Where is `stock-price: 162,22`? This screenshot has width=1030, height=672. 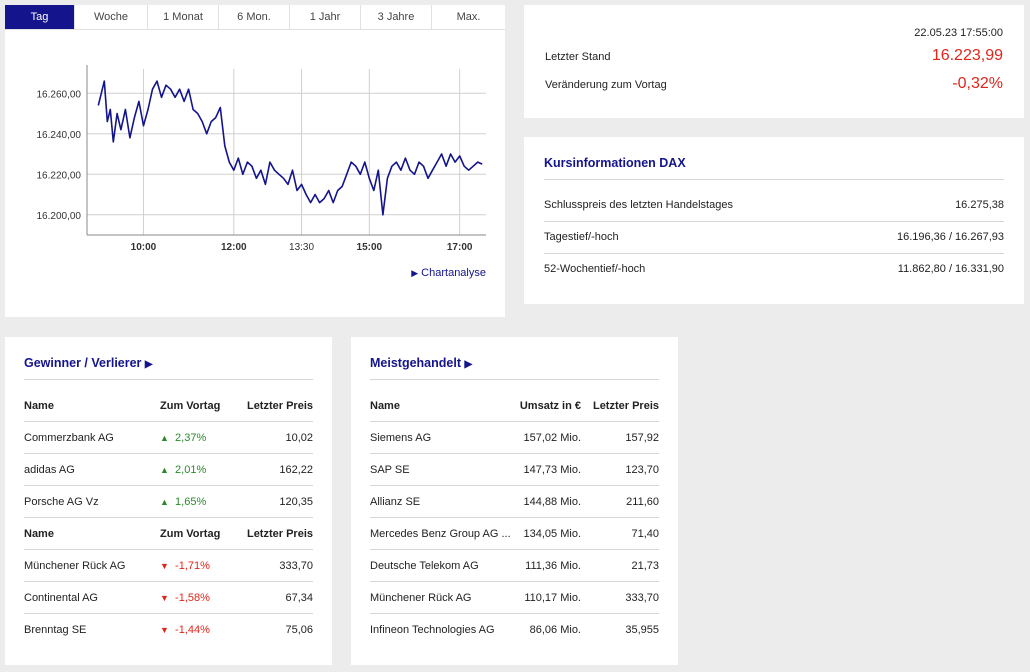 stock-price: 162,22 is located at coordinates (296, 470).